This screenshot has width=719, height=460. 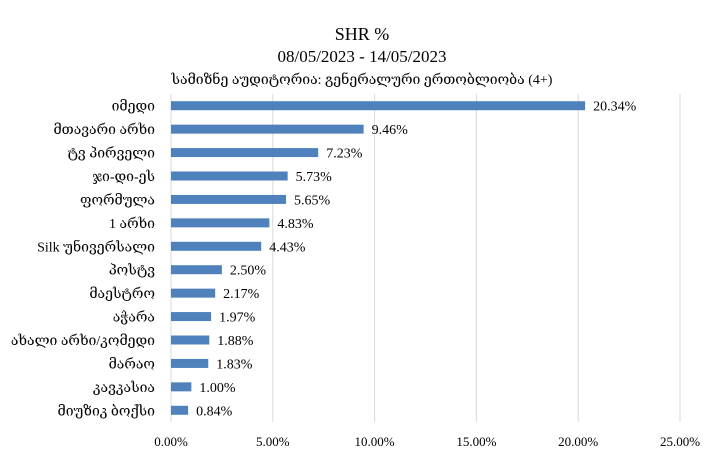 I want to click on data-label: 1.00%, so click(x=217, y=388).